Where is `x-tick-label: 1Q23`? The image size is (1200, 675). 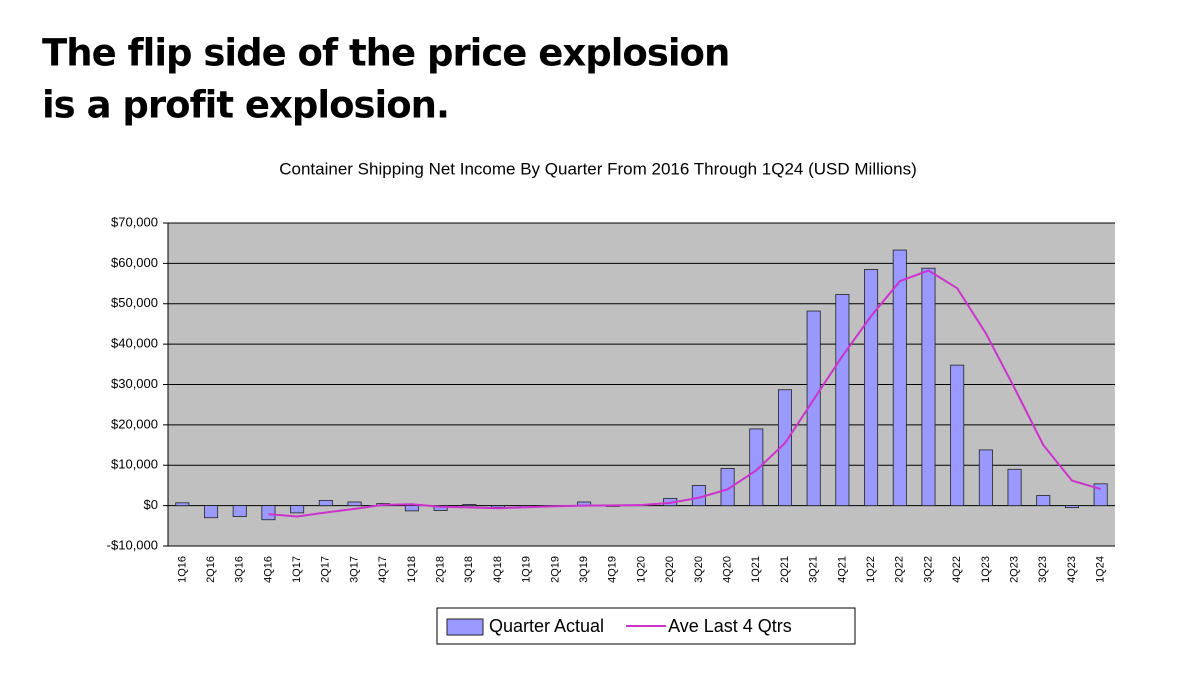
x-tick-label: 1Q23 is located at coordinates (986, 569).